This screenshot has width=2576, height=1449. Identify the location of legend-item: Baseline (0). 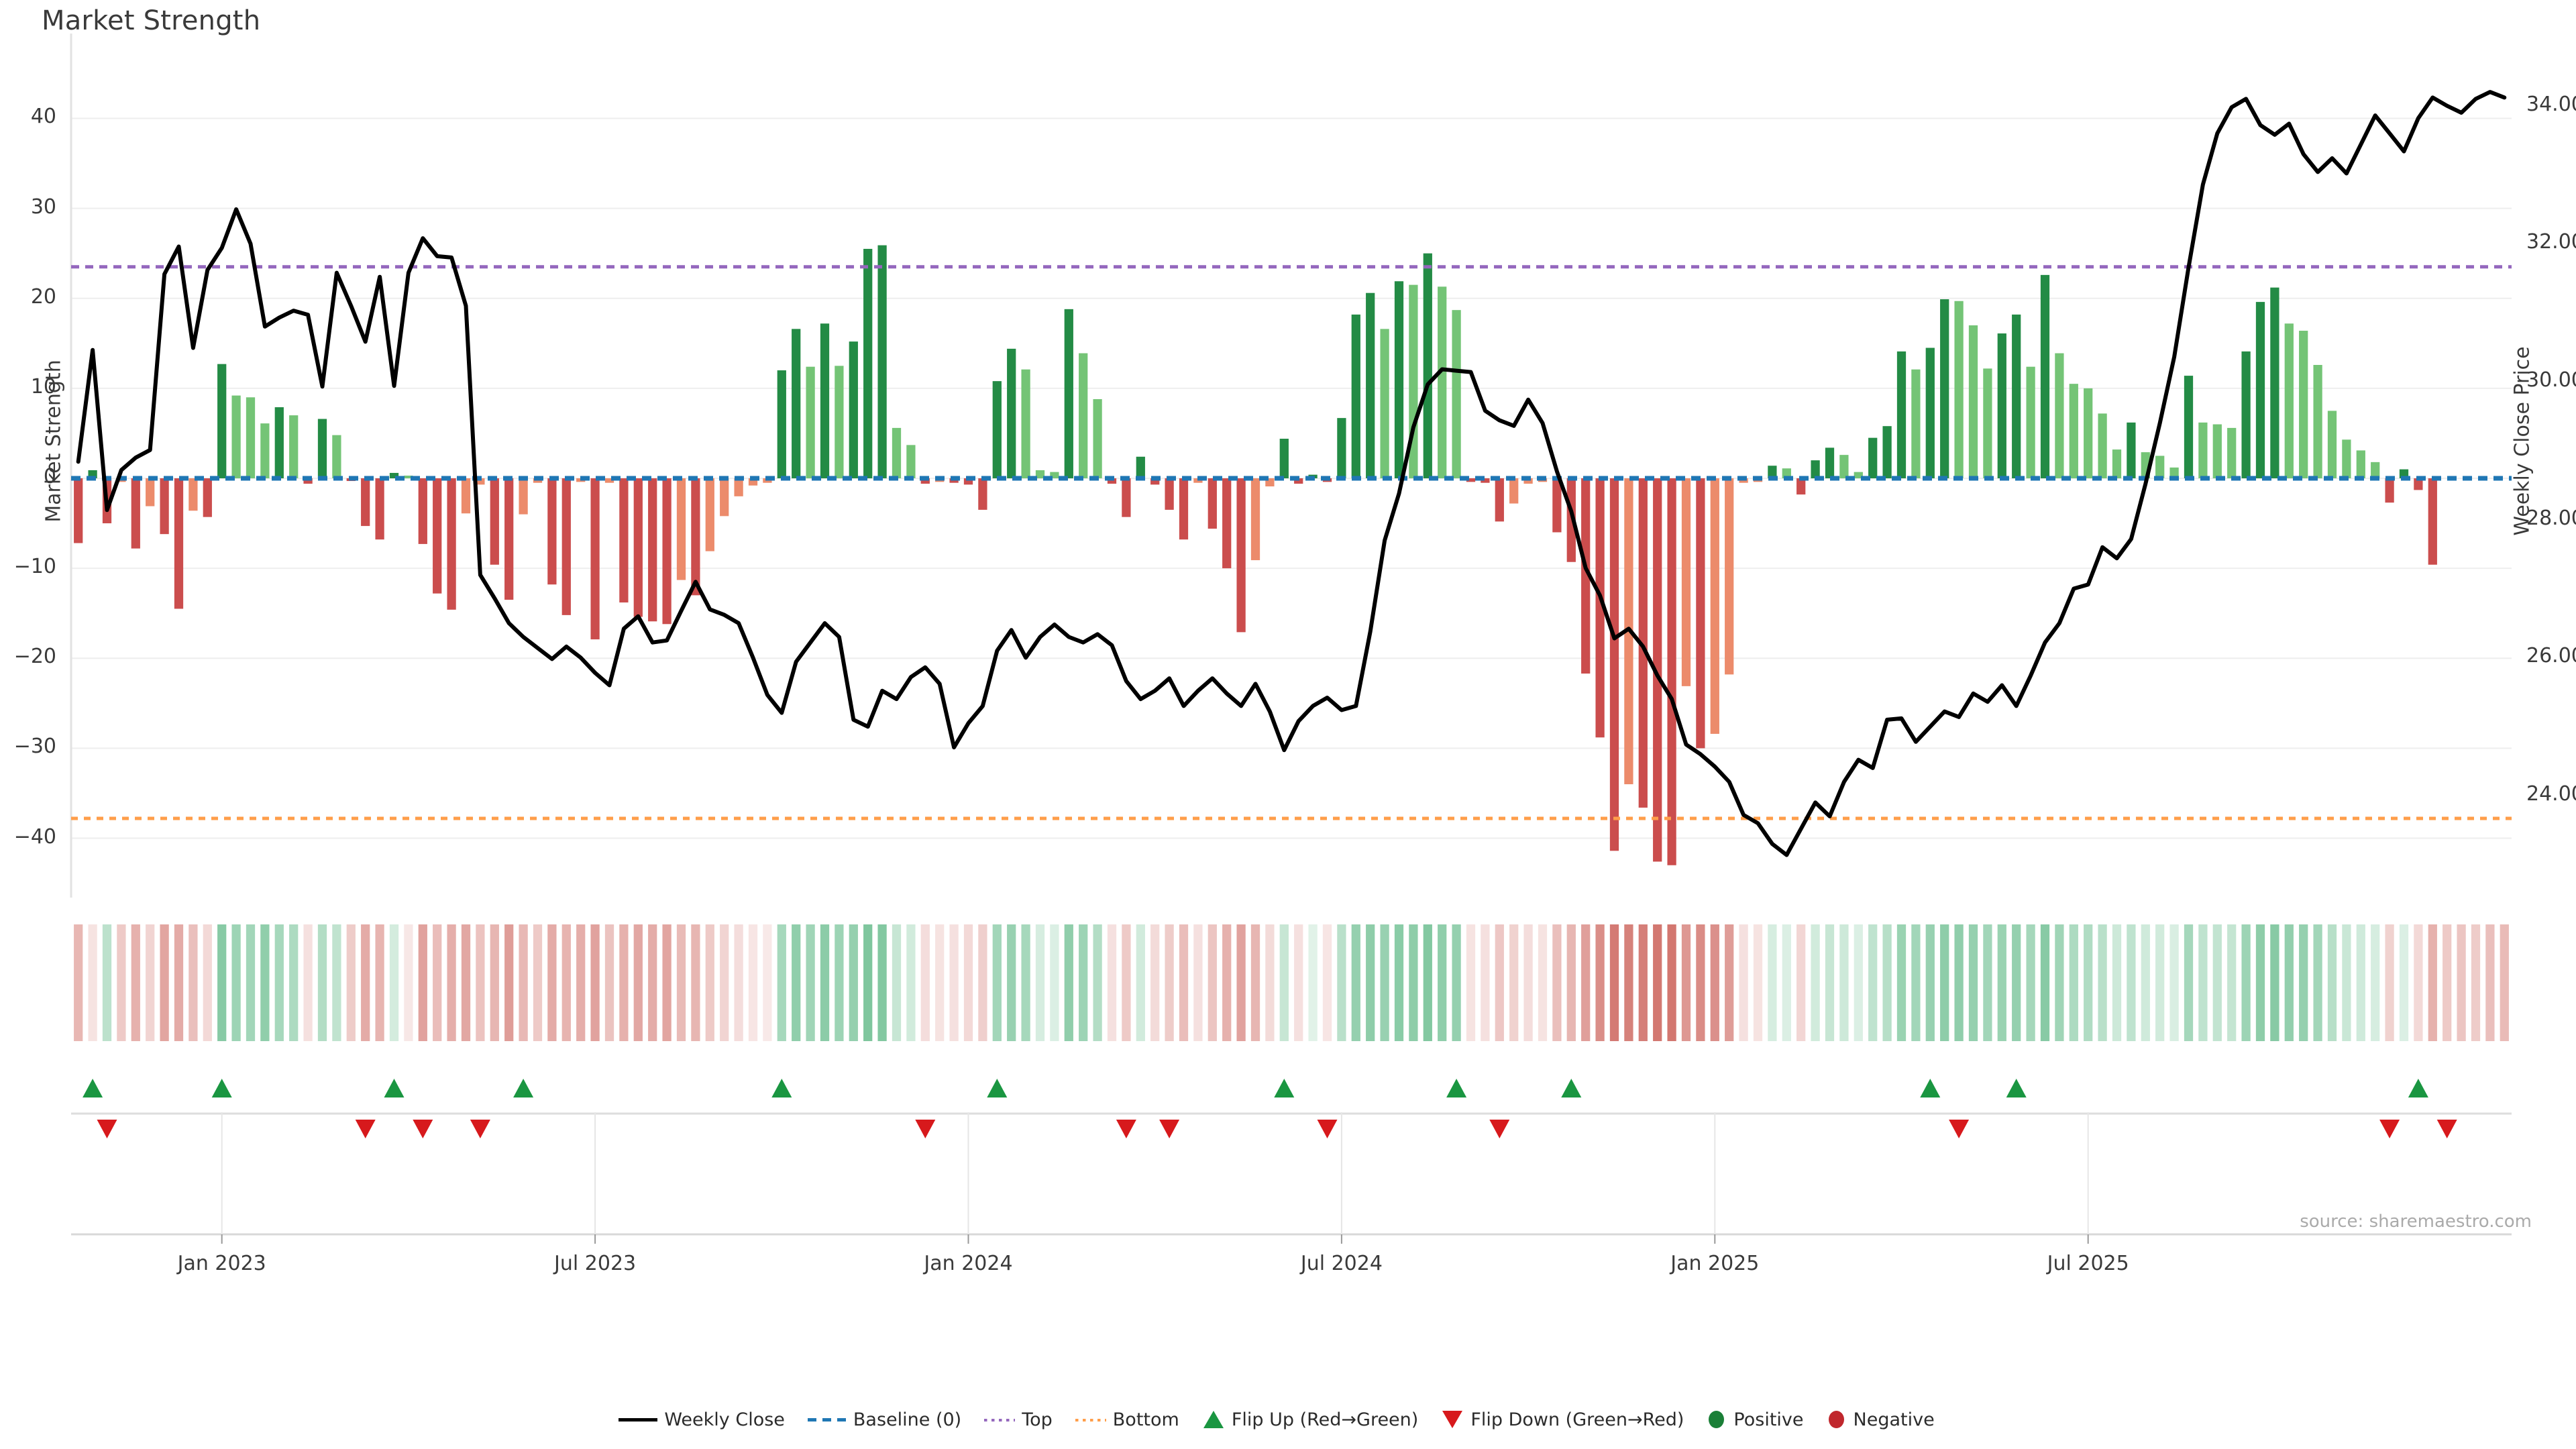
(884, 1419).